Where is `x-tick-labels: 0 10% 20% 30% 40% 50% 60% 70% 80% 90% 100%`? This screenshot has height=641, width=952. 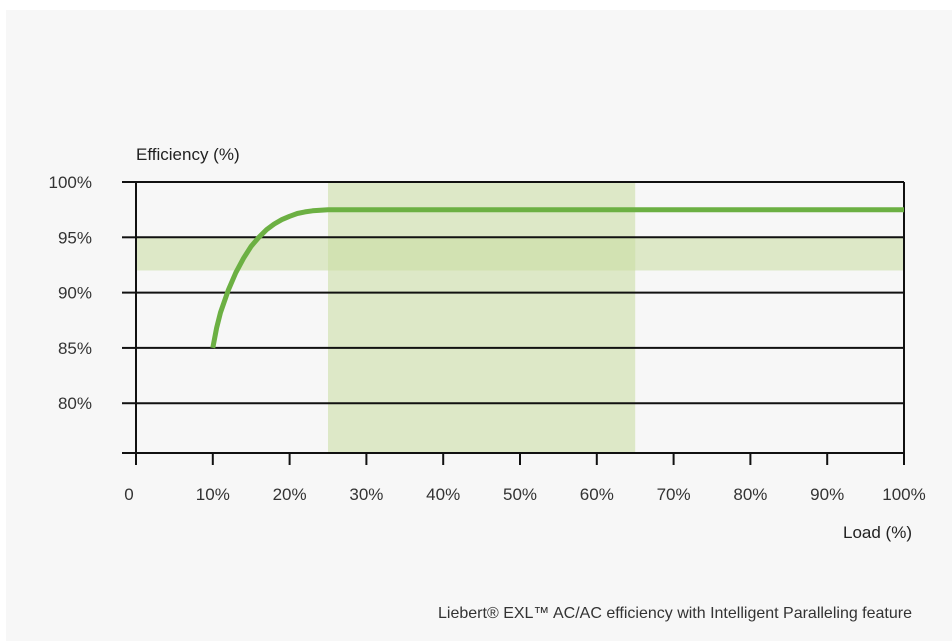 x-tick-labels: 0 10% 20% 30% 40% 50% 60% 70% 80% 90% 100% is located at coordinates (524, 494).